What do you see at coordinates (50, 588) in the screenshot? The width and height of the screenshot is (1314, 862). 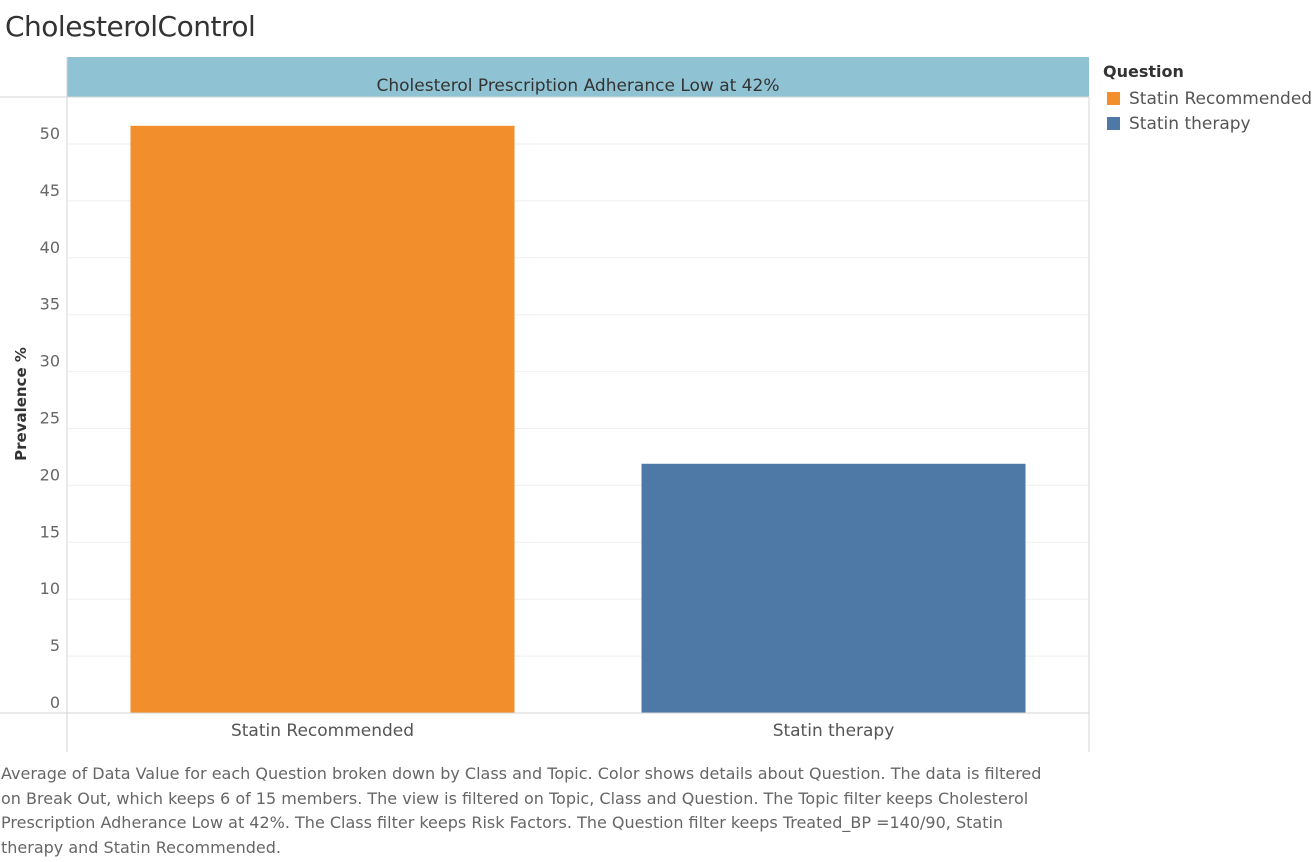 I see `y-tick-label: 10` at bounding box center [50, 588].